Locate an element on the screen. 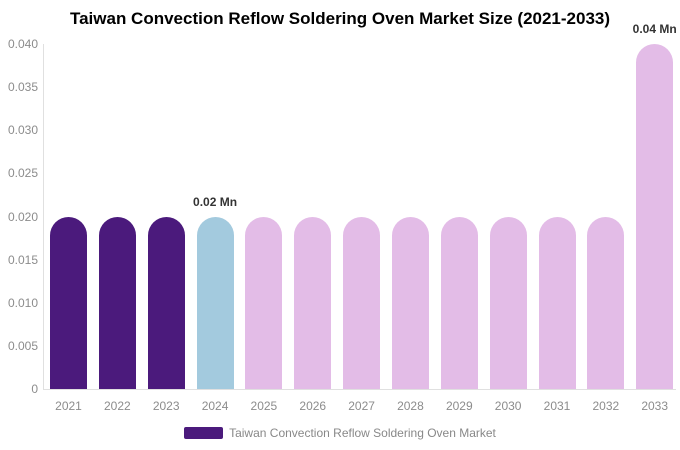  bar-2029 is located at coordinates (459, 302).